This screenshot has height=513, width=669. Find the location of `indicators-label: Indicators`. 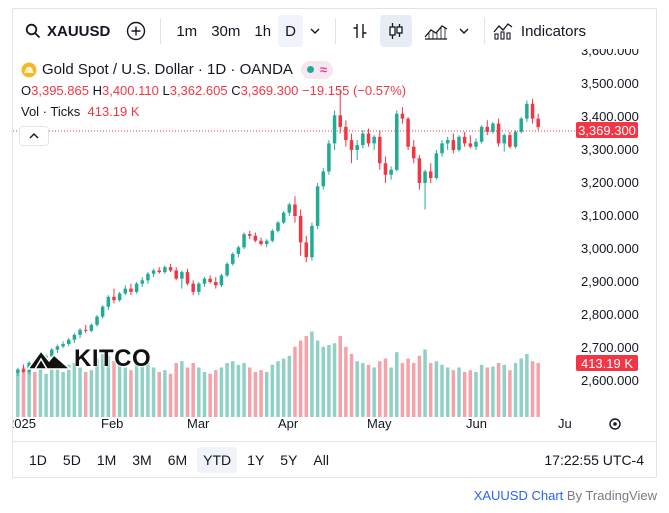

indicators-label: Indicators is located at coordinates (553, 31).